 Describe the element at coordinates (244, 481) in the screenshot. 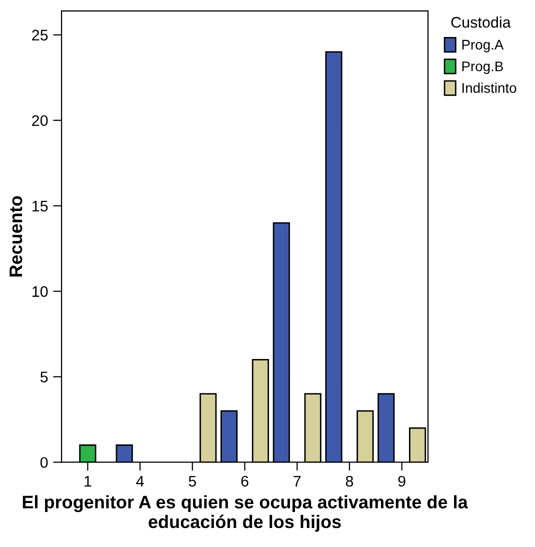

I see `x-tick-label: 6` at that location.